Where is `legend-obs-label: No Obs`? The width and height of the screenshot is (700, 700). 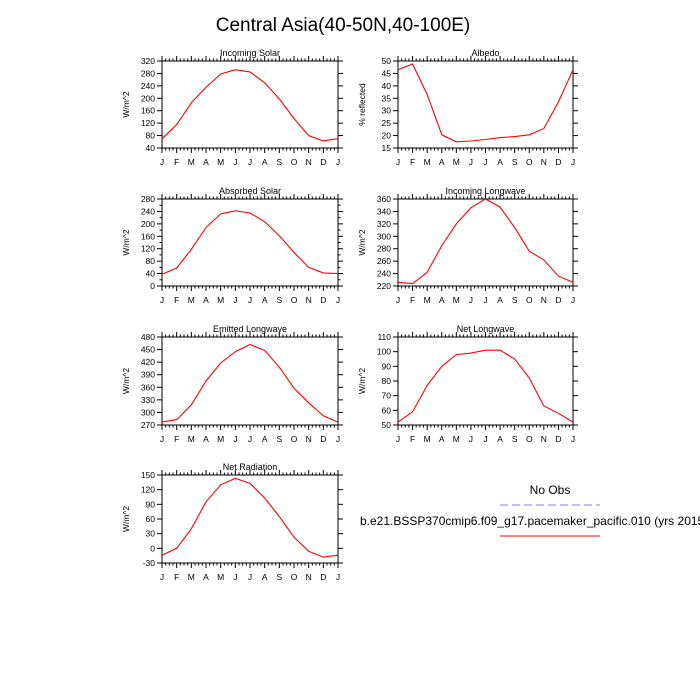 legend-obs-label: No Obs is located at coordinates (550, 490).